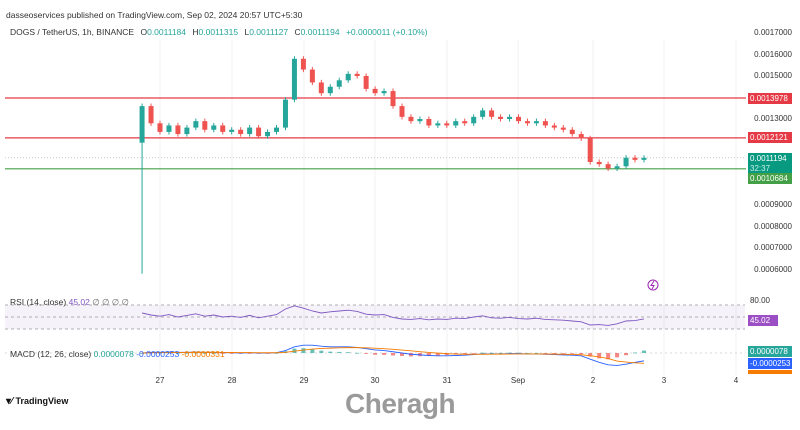  Describe the element at coordinates (144, 32) in the screenshot. I see `open-label: O` at that location.